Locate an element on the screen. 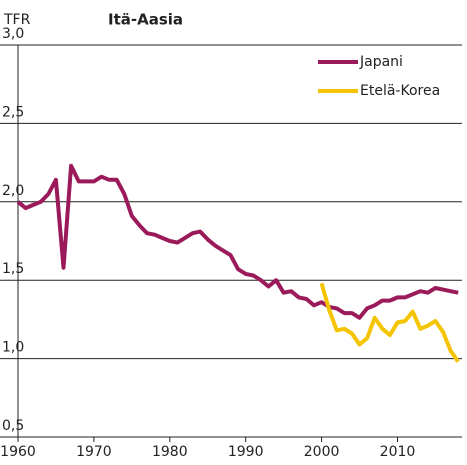 Image resolution: width=467 pixels, height=465 pixels. legend-label: Japani is located at coordinates (381, 62).